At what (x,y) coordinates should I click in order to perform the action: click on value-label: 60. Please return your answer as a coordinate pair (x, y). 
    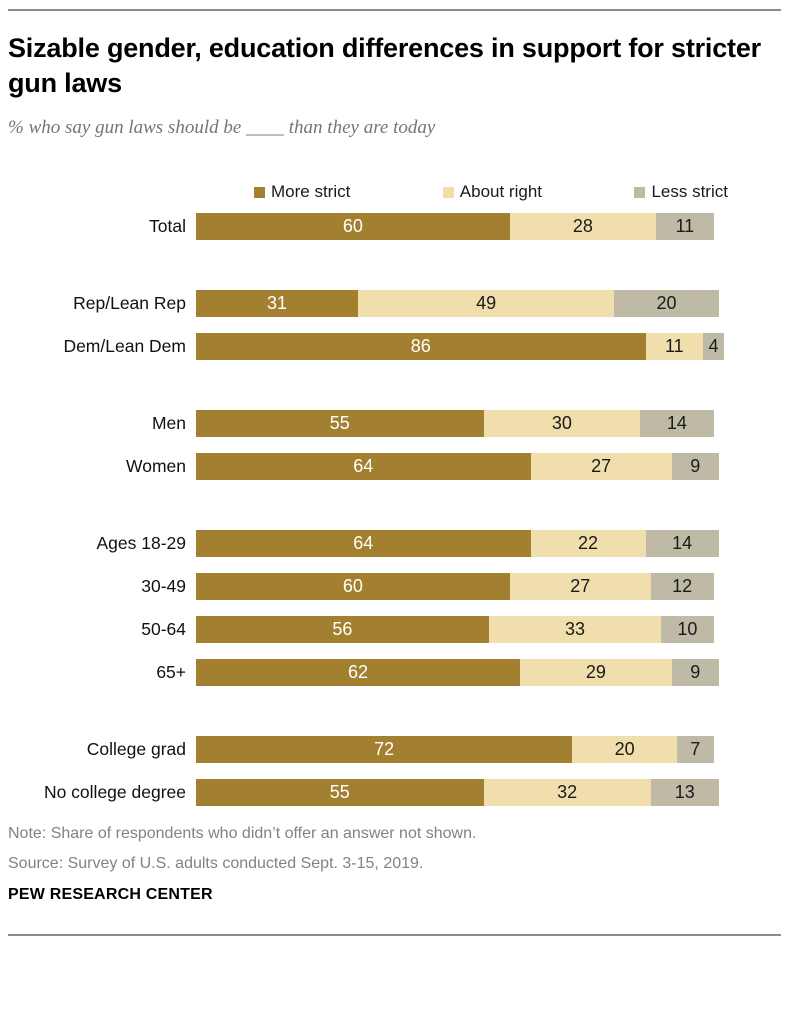
    Looking at the image, I should click on (352, 226).